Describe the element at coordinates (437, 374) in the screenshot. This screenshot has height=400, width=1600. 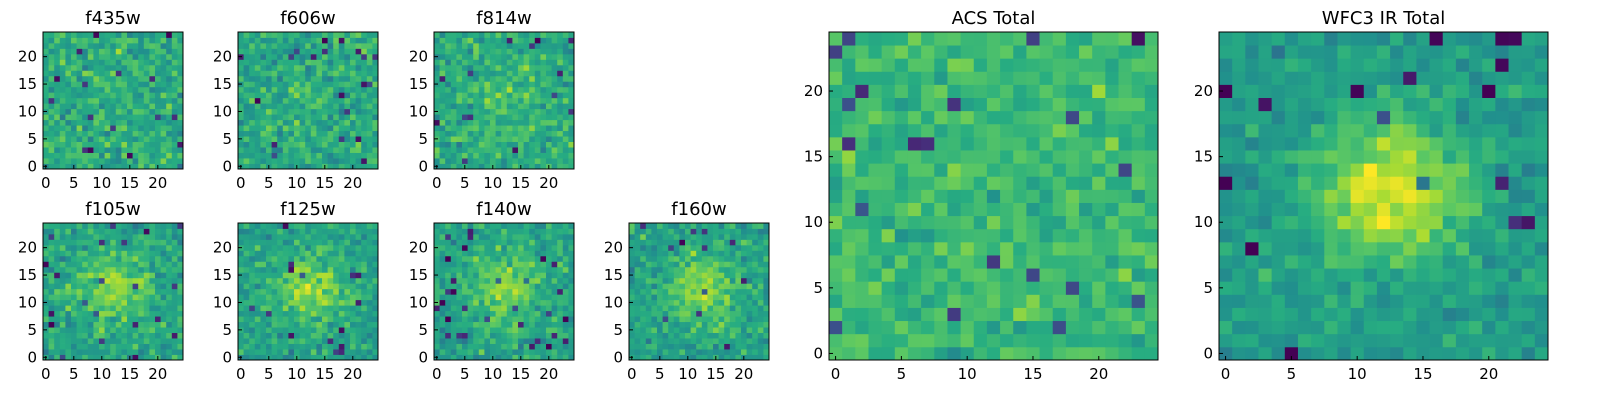
I see `x-tick-label: 0` at that location.